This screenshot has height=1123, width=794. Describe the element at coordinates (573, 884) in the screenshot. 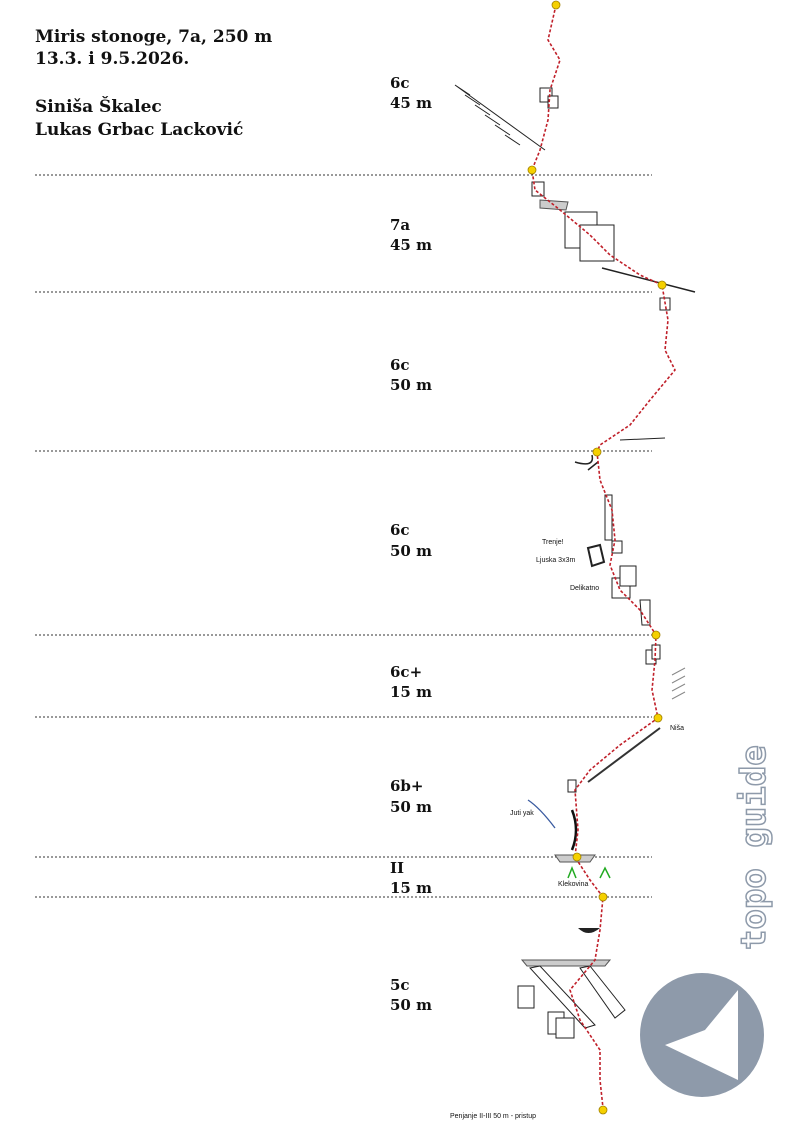

I see `note: Klekovina` at that location.